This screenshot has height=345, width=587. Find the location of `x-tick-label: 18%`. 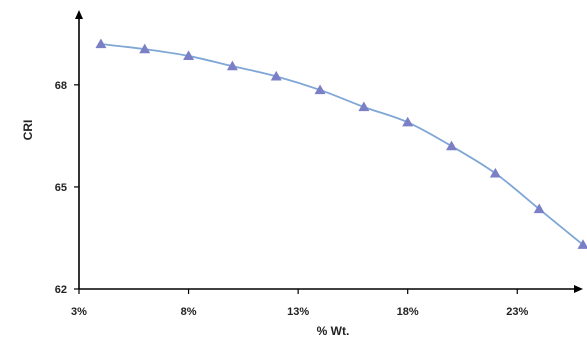

x-tick-label: 18% is located at coordinates (408, 312).